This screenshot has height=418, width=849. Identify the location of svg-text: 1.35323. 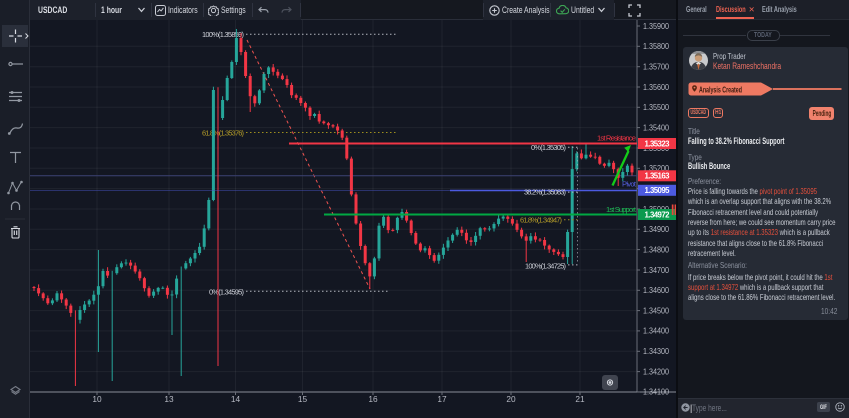
(658, 143).